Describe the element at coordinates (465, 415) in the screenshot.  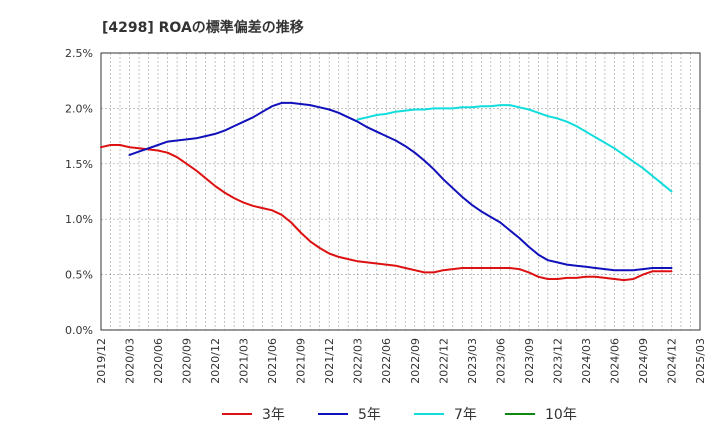
I see `legend-label: 7年` at that location.